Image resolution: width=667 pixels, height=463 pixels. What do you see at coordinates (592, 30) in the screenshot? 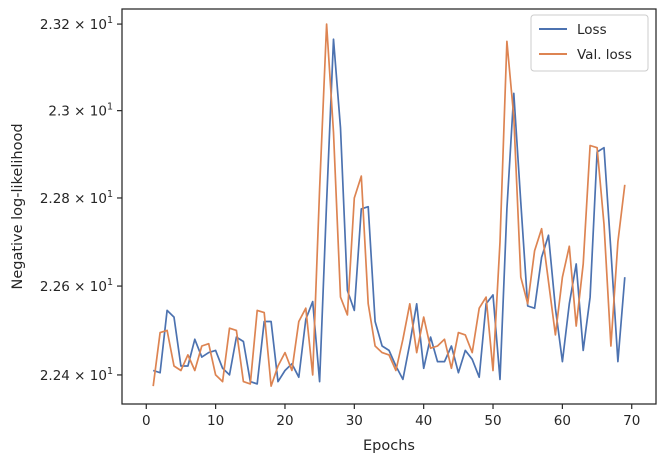
I see `legend-label-loss: Loss` at bounding box center [592, 30].